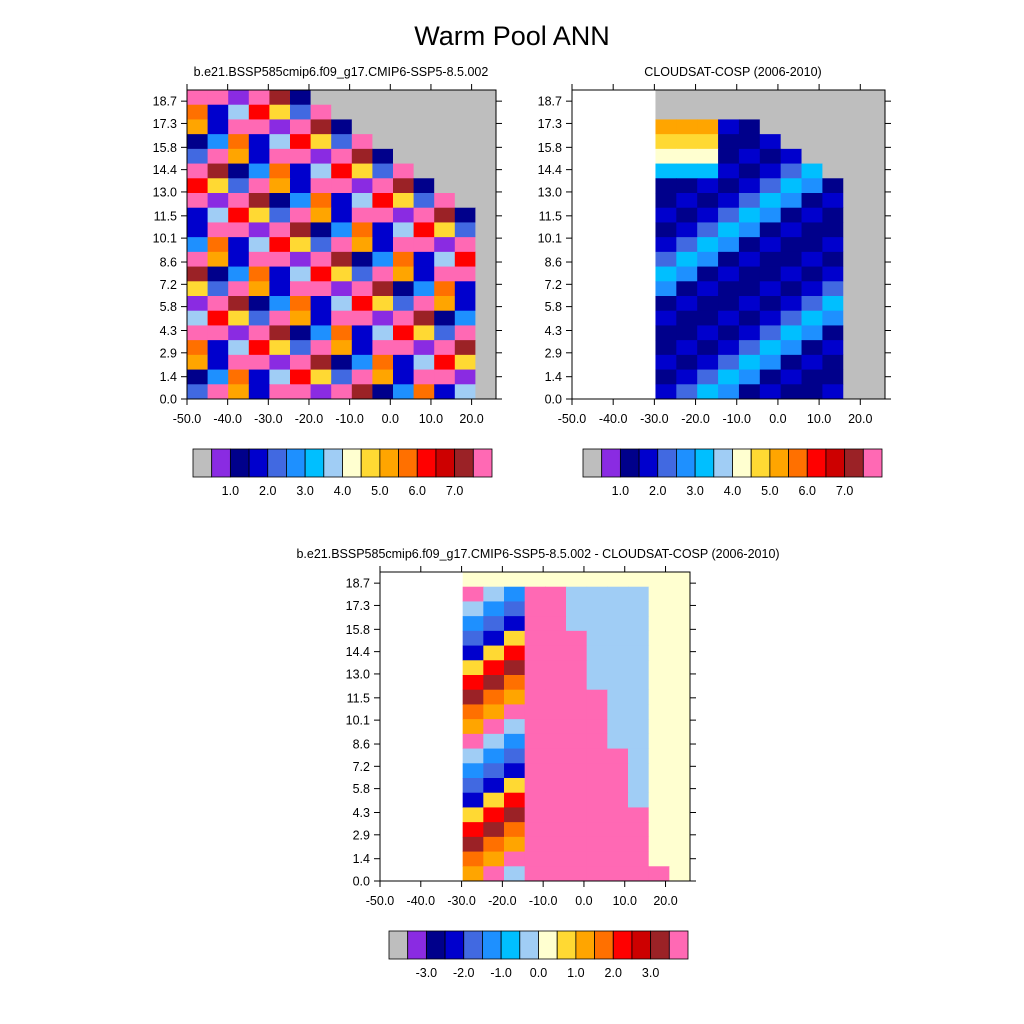 Image resolution: width=1024 pixels, height=1024 pixels. Describe the element at coordinates (267, 491) in the screenshot. I see `colorbar-label: 2.0` at that location.